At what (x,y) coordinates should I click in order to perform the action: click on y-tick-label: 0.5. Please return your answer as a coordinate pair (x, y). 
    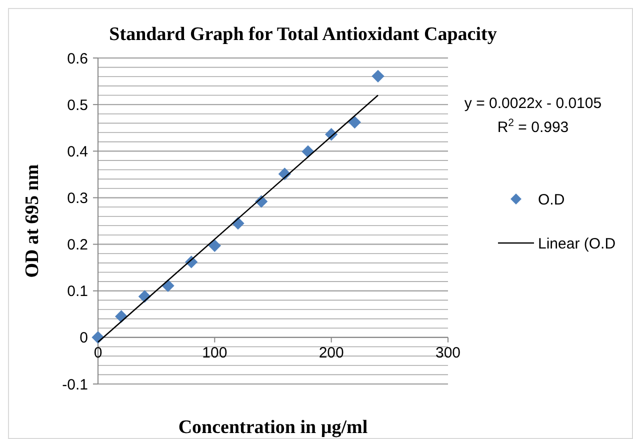
    Looking at the image, I should click on (77, 105).